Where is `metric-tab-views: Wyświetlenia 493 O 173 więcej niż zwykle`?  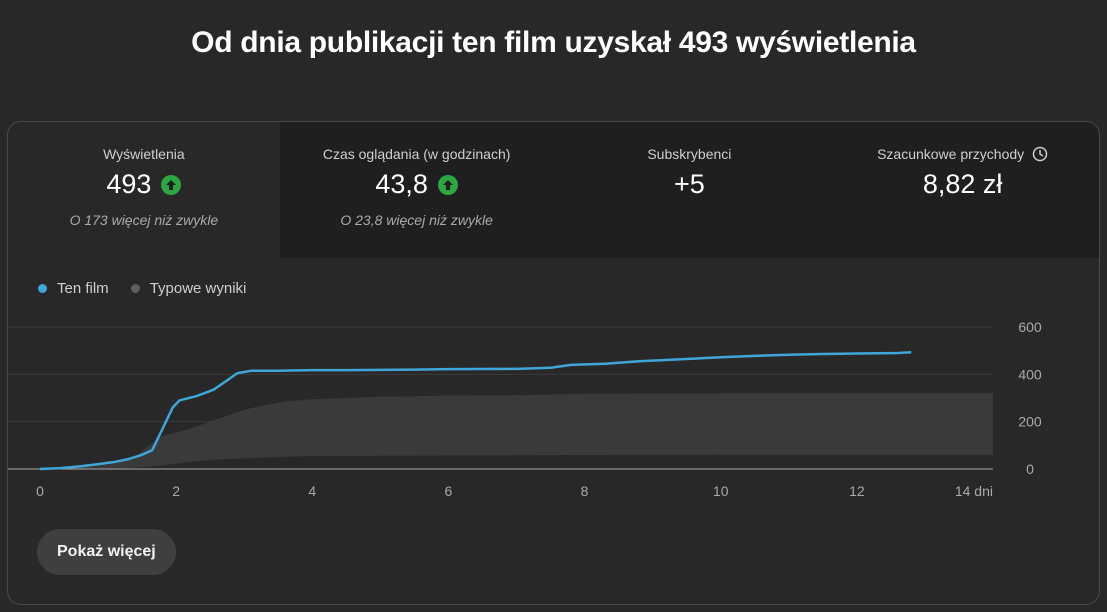
metric-tab-views: Wyświetlenia 493 O 173 więcej niż zwykle is located at coordinates (144, 190).